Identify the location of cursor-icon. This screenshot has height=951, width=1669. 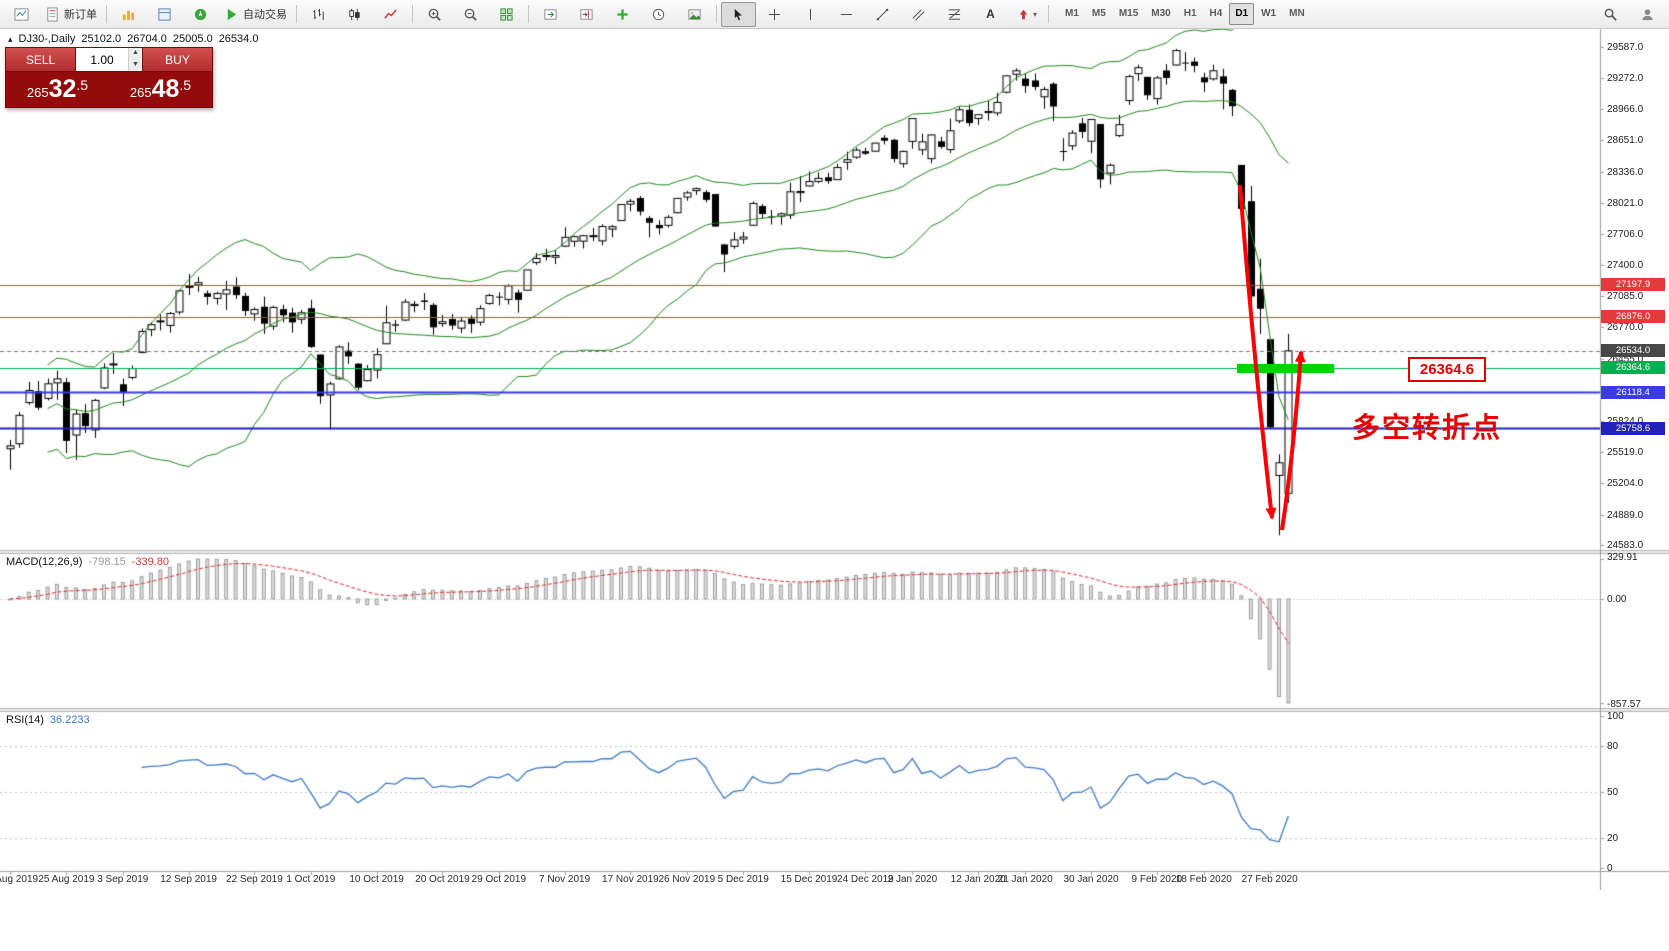
(738, 14).